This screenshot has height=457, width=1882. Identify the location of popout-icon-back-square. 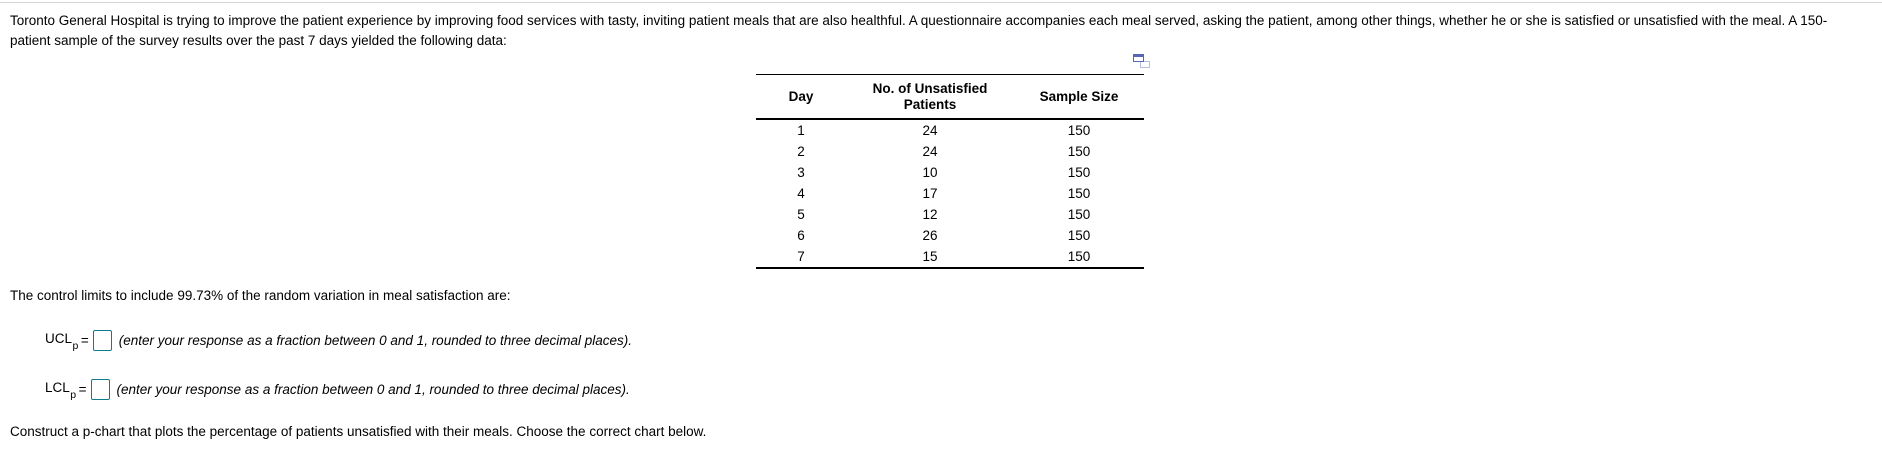
(1145, 64).